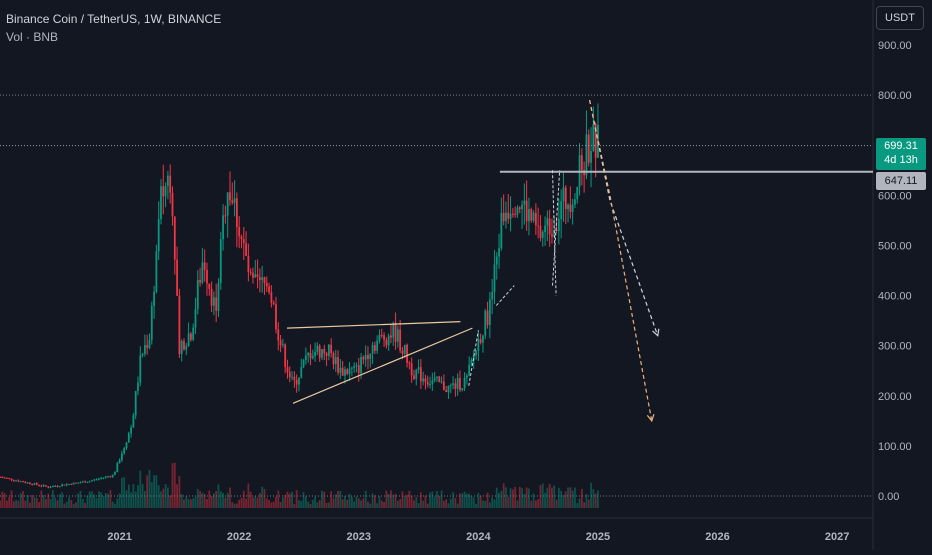 This screenshot has height=555, width=932. I want to click on projection-arrowhead, so click(650, 418).